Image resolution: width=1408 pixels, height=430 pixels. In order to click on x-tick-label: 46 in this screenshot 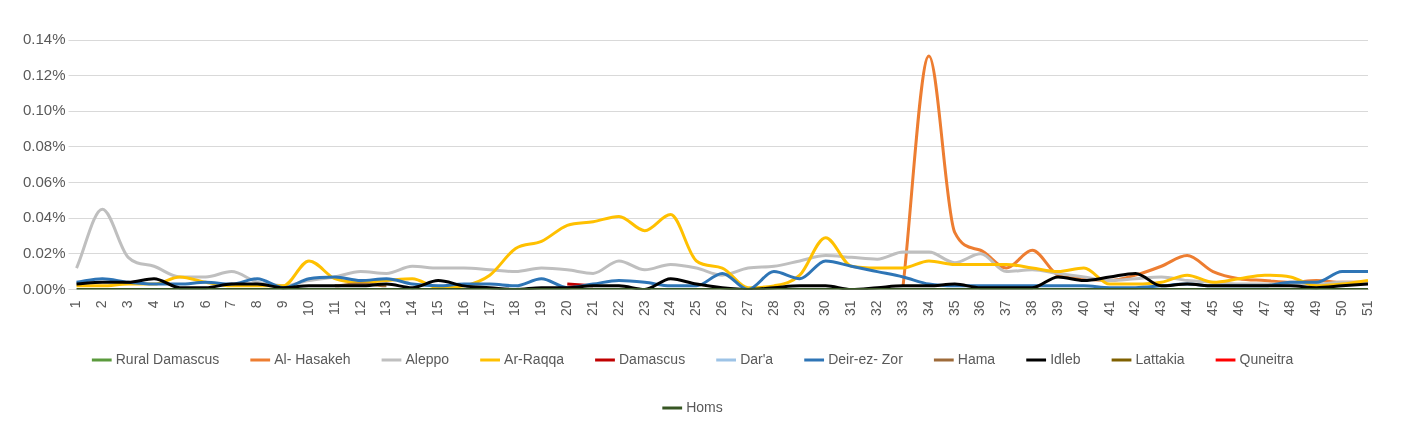, I will do `click(1237, 308)`.